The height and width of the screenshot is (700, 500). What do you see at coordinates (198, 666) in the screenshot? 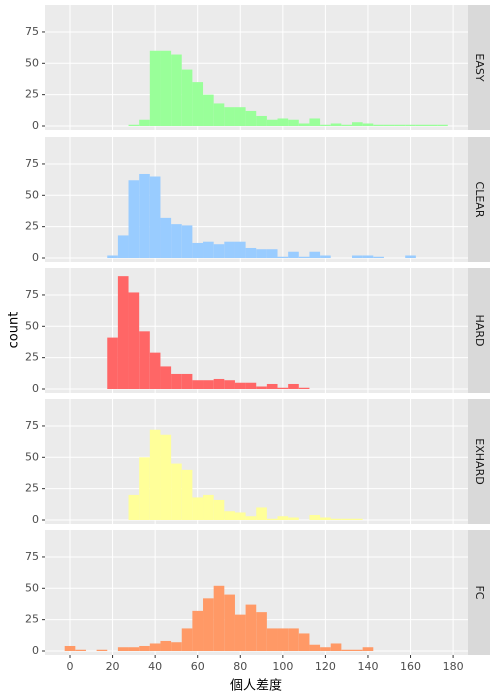
I see `x-tick-label: 60` at bounding box center [198, 666].